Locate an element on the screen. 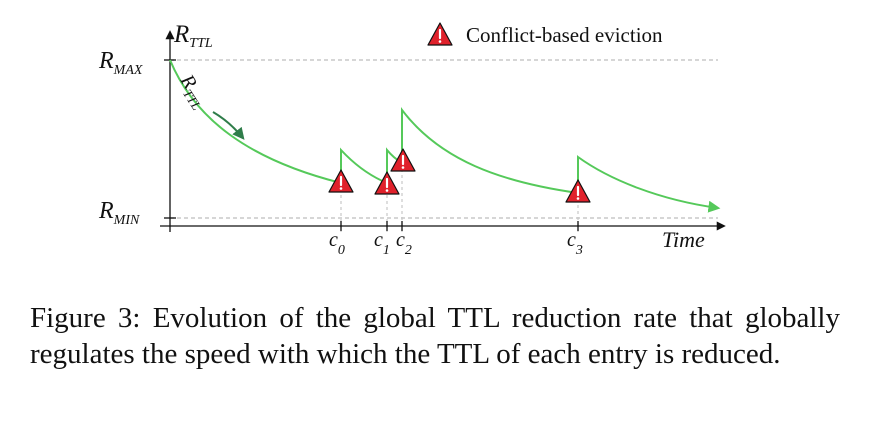 The width and height of the screenshot is (869, 436). decay-direction-arrow is located at coordinates (228, 125).